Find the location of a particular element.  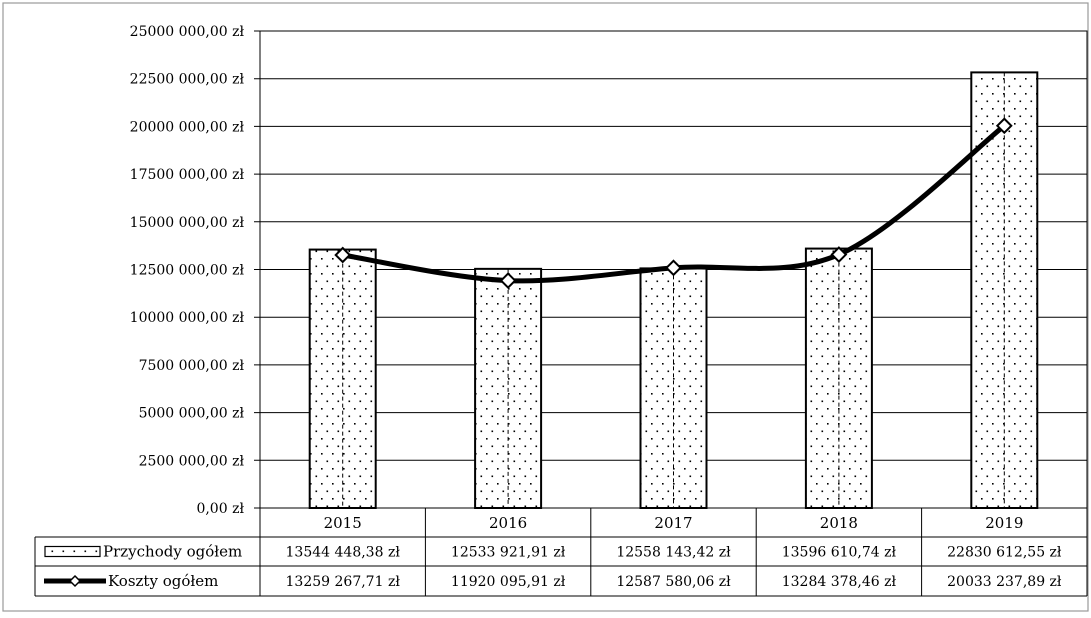

data-label: 11920 095,91 zł is located at coordinates (508, 582).